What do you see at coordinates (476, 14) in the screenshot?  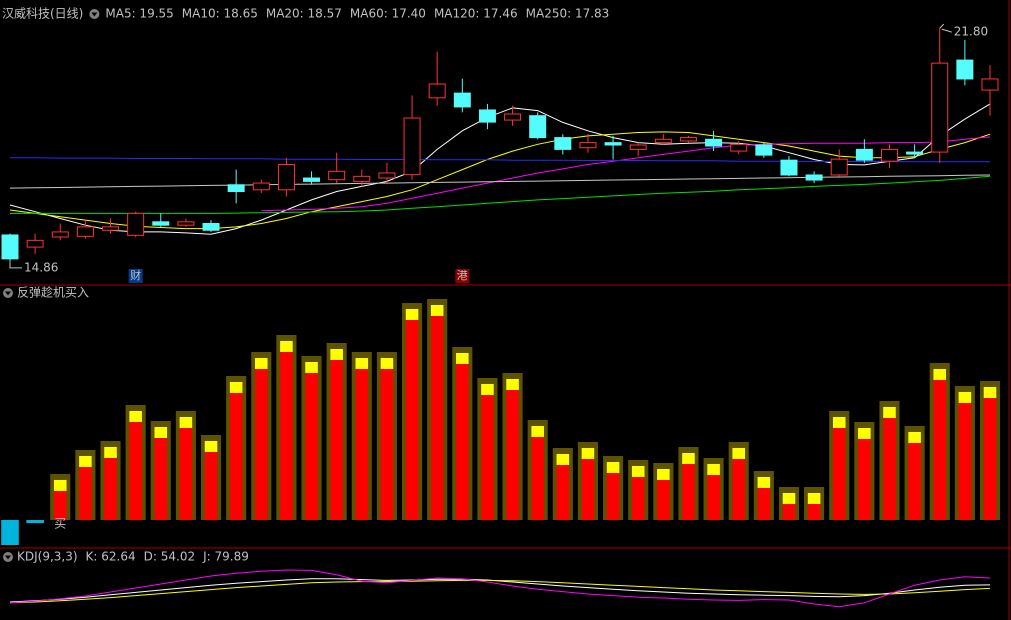 I see `legend-entry: MA120: 17.46` at bounding box center [476, 14].